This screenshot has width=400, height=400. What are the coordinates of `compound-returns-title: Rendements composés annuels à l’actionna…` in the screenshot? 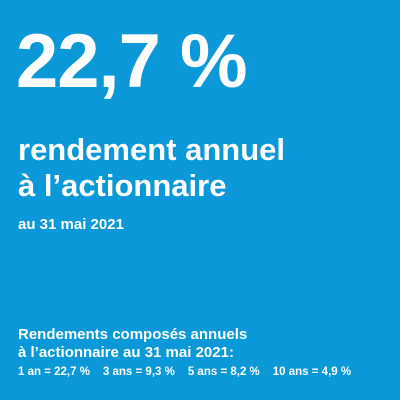 It's located at (203, 344).